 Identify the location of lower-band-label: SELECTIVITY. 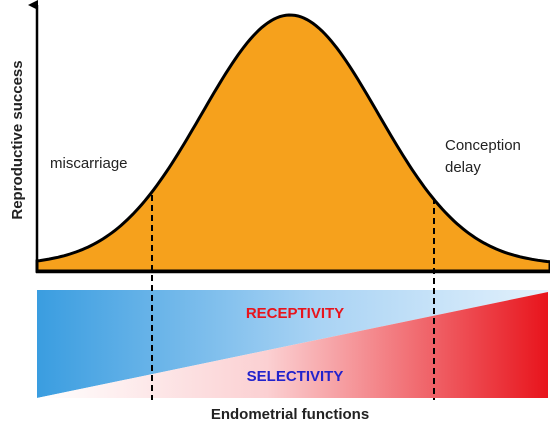
(295, 376).